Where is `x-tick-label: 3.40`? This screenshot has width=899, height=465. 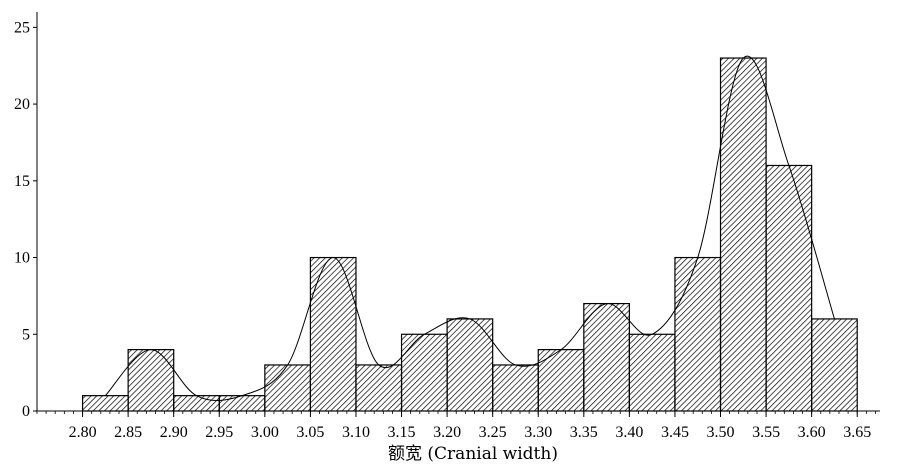 x-tick-label: 3.40 is located at coordinates (629, 432).